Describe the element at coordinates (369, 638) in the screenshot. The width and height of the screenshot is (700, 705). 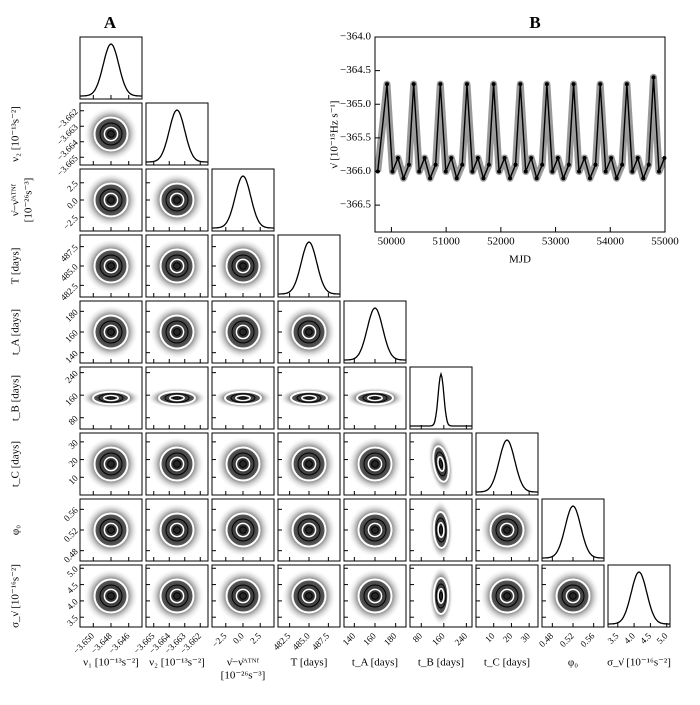
I see `x-tick-label: 160` at that location.